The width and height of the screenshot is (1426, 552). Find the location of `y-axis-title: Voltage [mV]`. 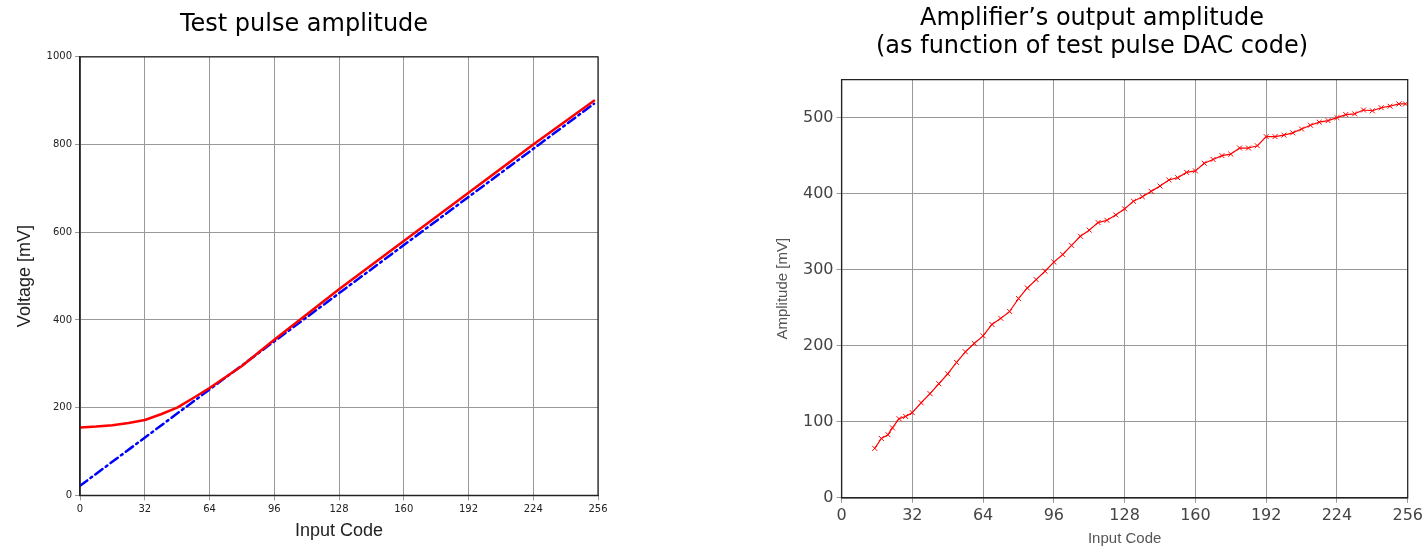

y-axis-title: Voltage [mV] is located at coordinates (23, 276).